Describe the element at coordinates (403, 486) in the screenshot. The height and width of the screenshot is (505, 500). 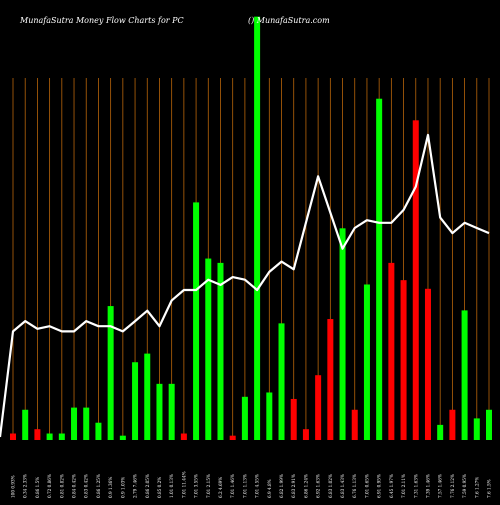
I see `x-tick-label: 7.01 2.11%` at that location.